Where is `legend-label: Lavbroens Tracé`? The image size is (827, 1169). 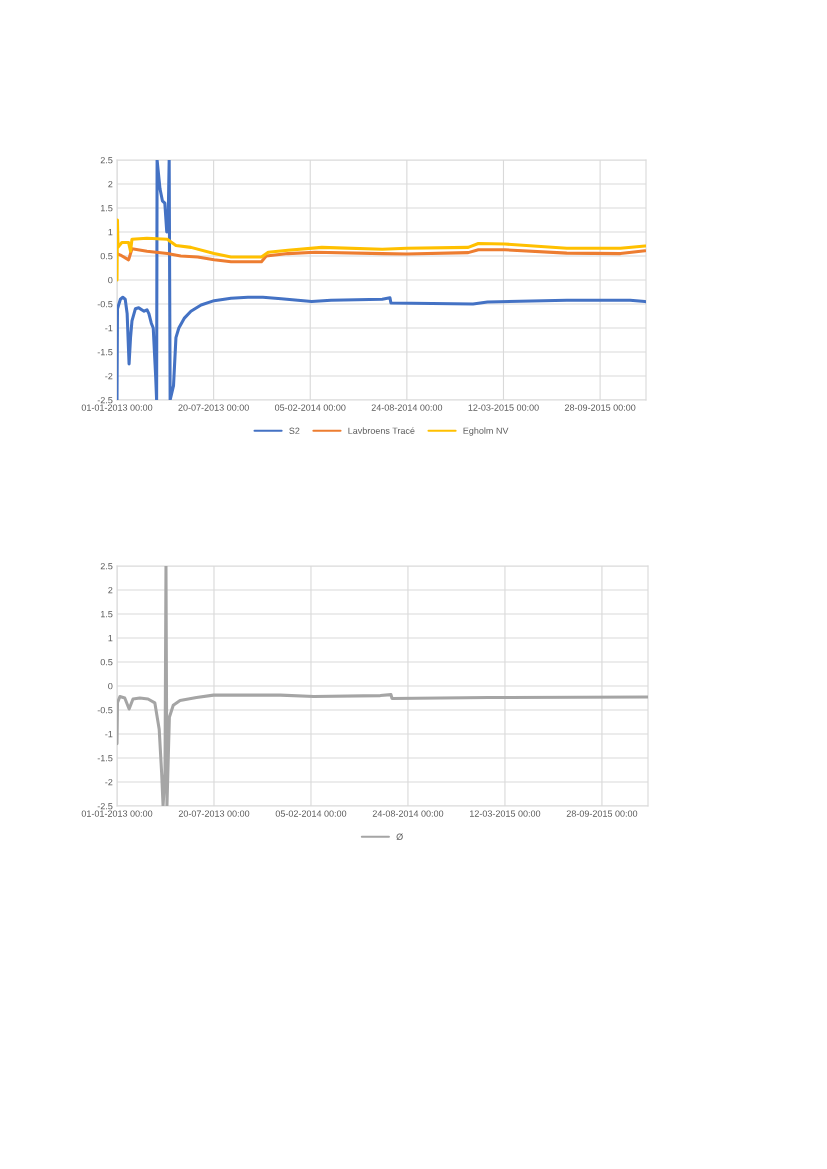
legend-label: Lavbroens Tracé is located at coordinates (381, 430).